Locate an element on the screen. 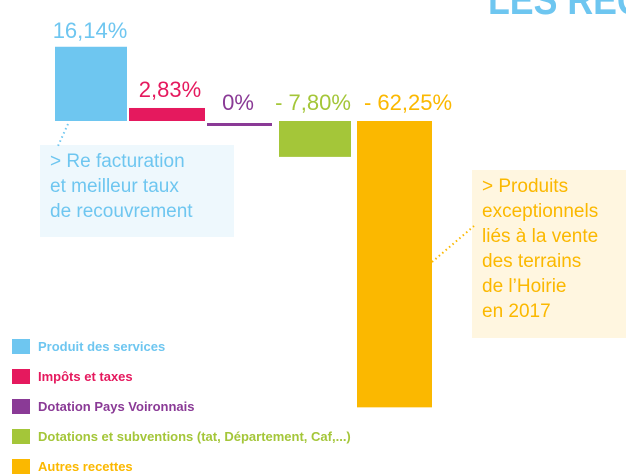 This screenshot has width=626, height=474. legend-label: Produit des services is located at coordinates (101, 346).